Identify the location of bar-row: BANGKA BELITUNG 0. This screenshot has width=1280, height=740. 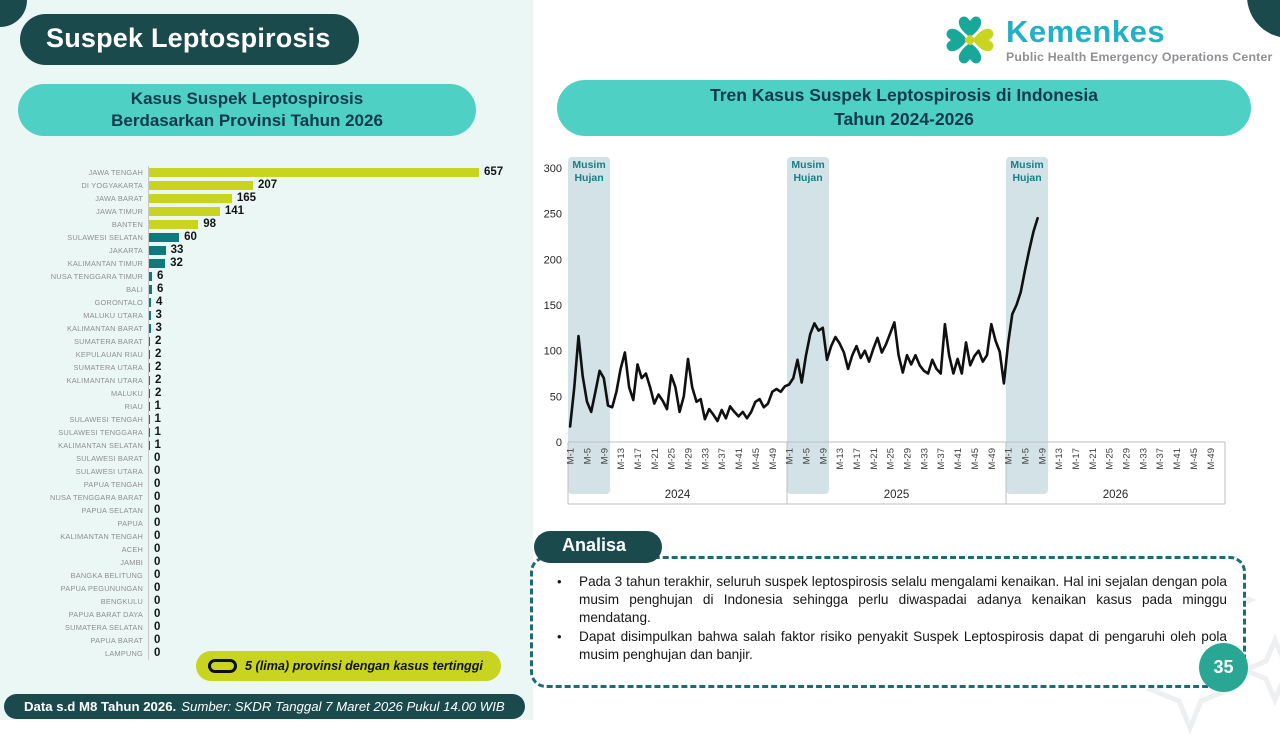
(260, 575).